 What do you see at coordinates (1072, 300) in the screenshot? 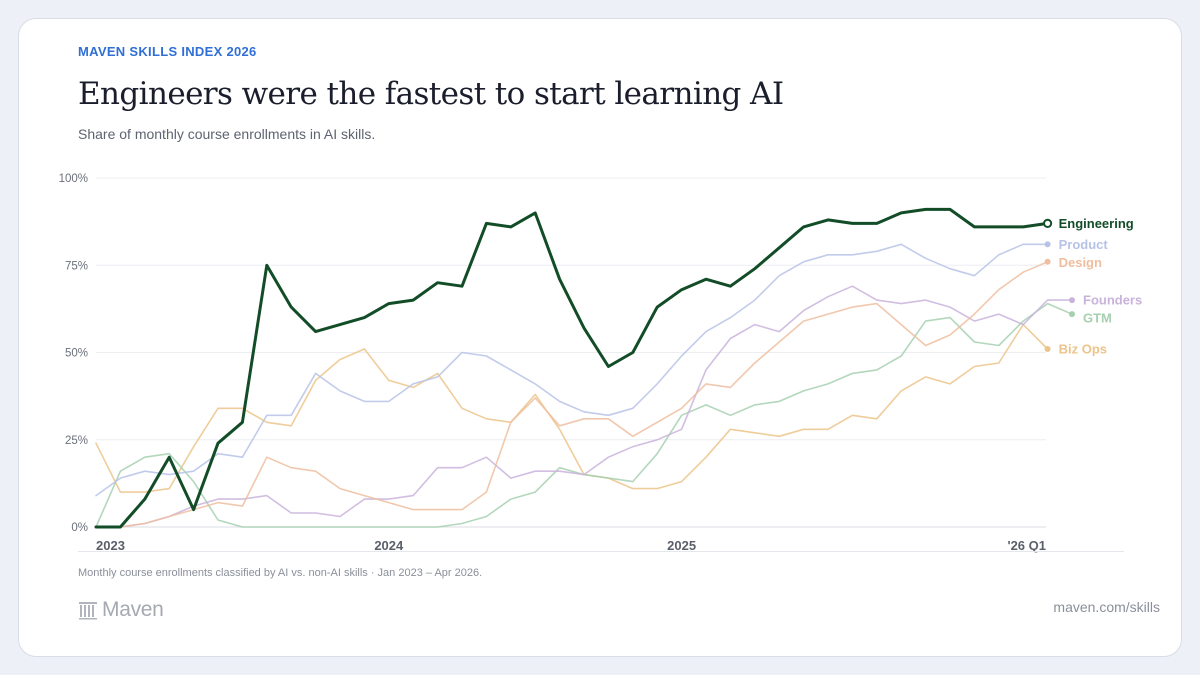
I see `series-end-marker-founders` at bounding box center [1072, 300].